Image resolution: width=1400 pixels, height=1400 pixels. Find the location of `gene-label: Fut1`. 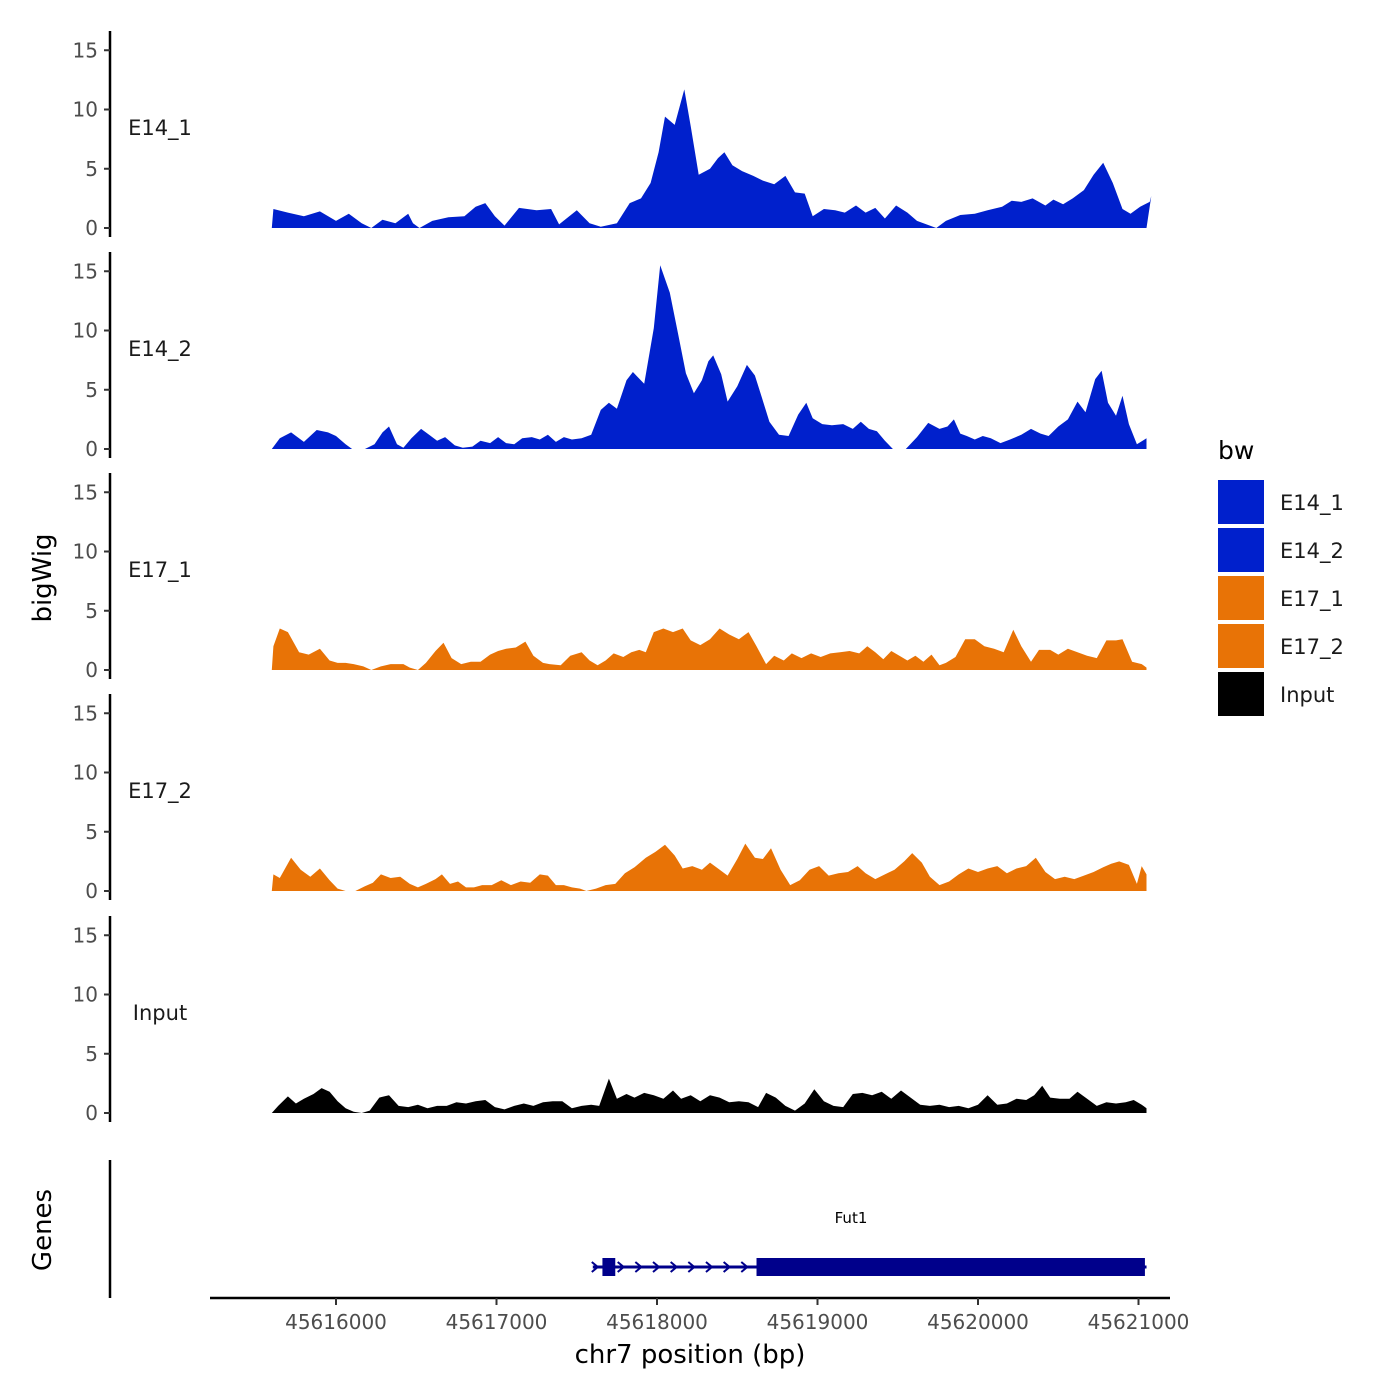

gene-label: Fut1 is located at coordinates (851, 1218).